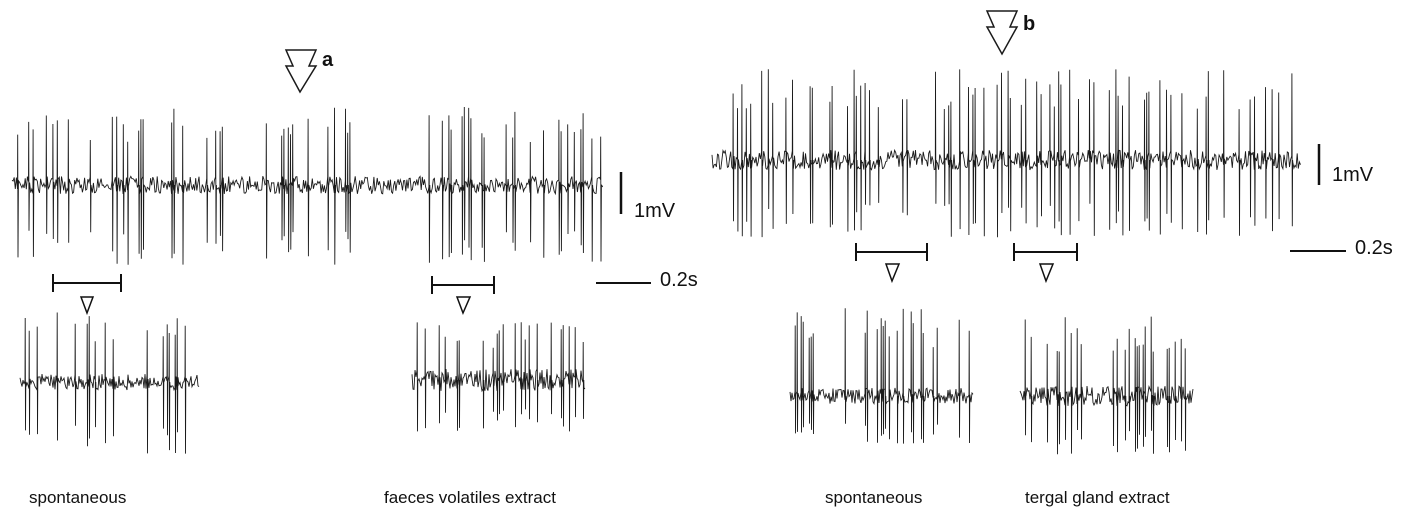  I want to click on condition-label-b2: tergal gland extract, so click(1097, 497).